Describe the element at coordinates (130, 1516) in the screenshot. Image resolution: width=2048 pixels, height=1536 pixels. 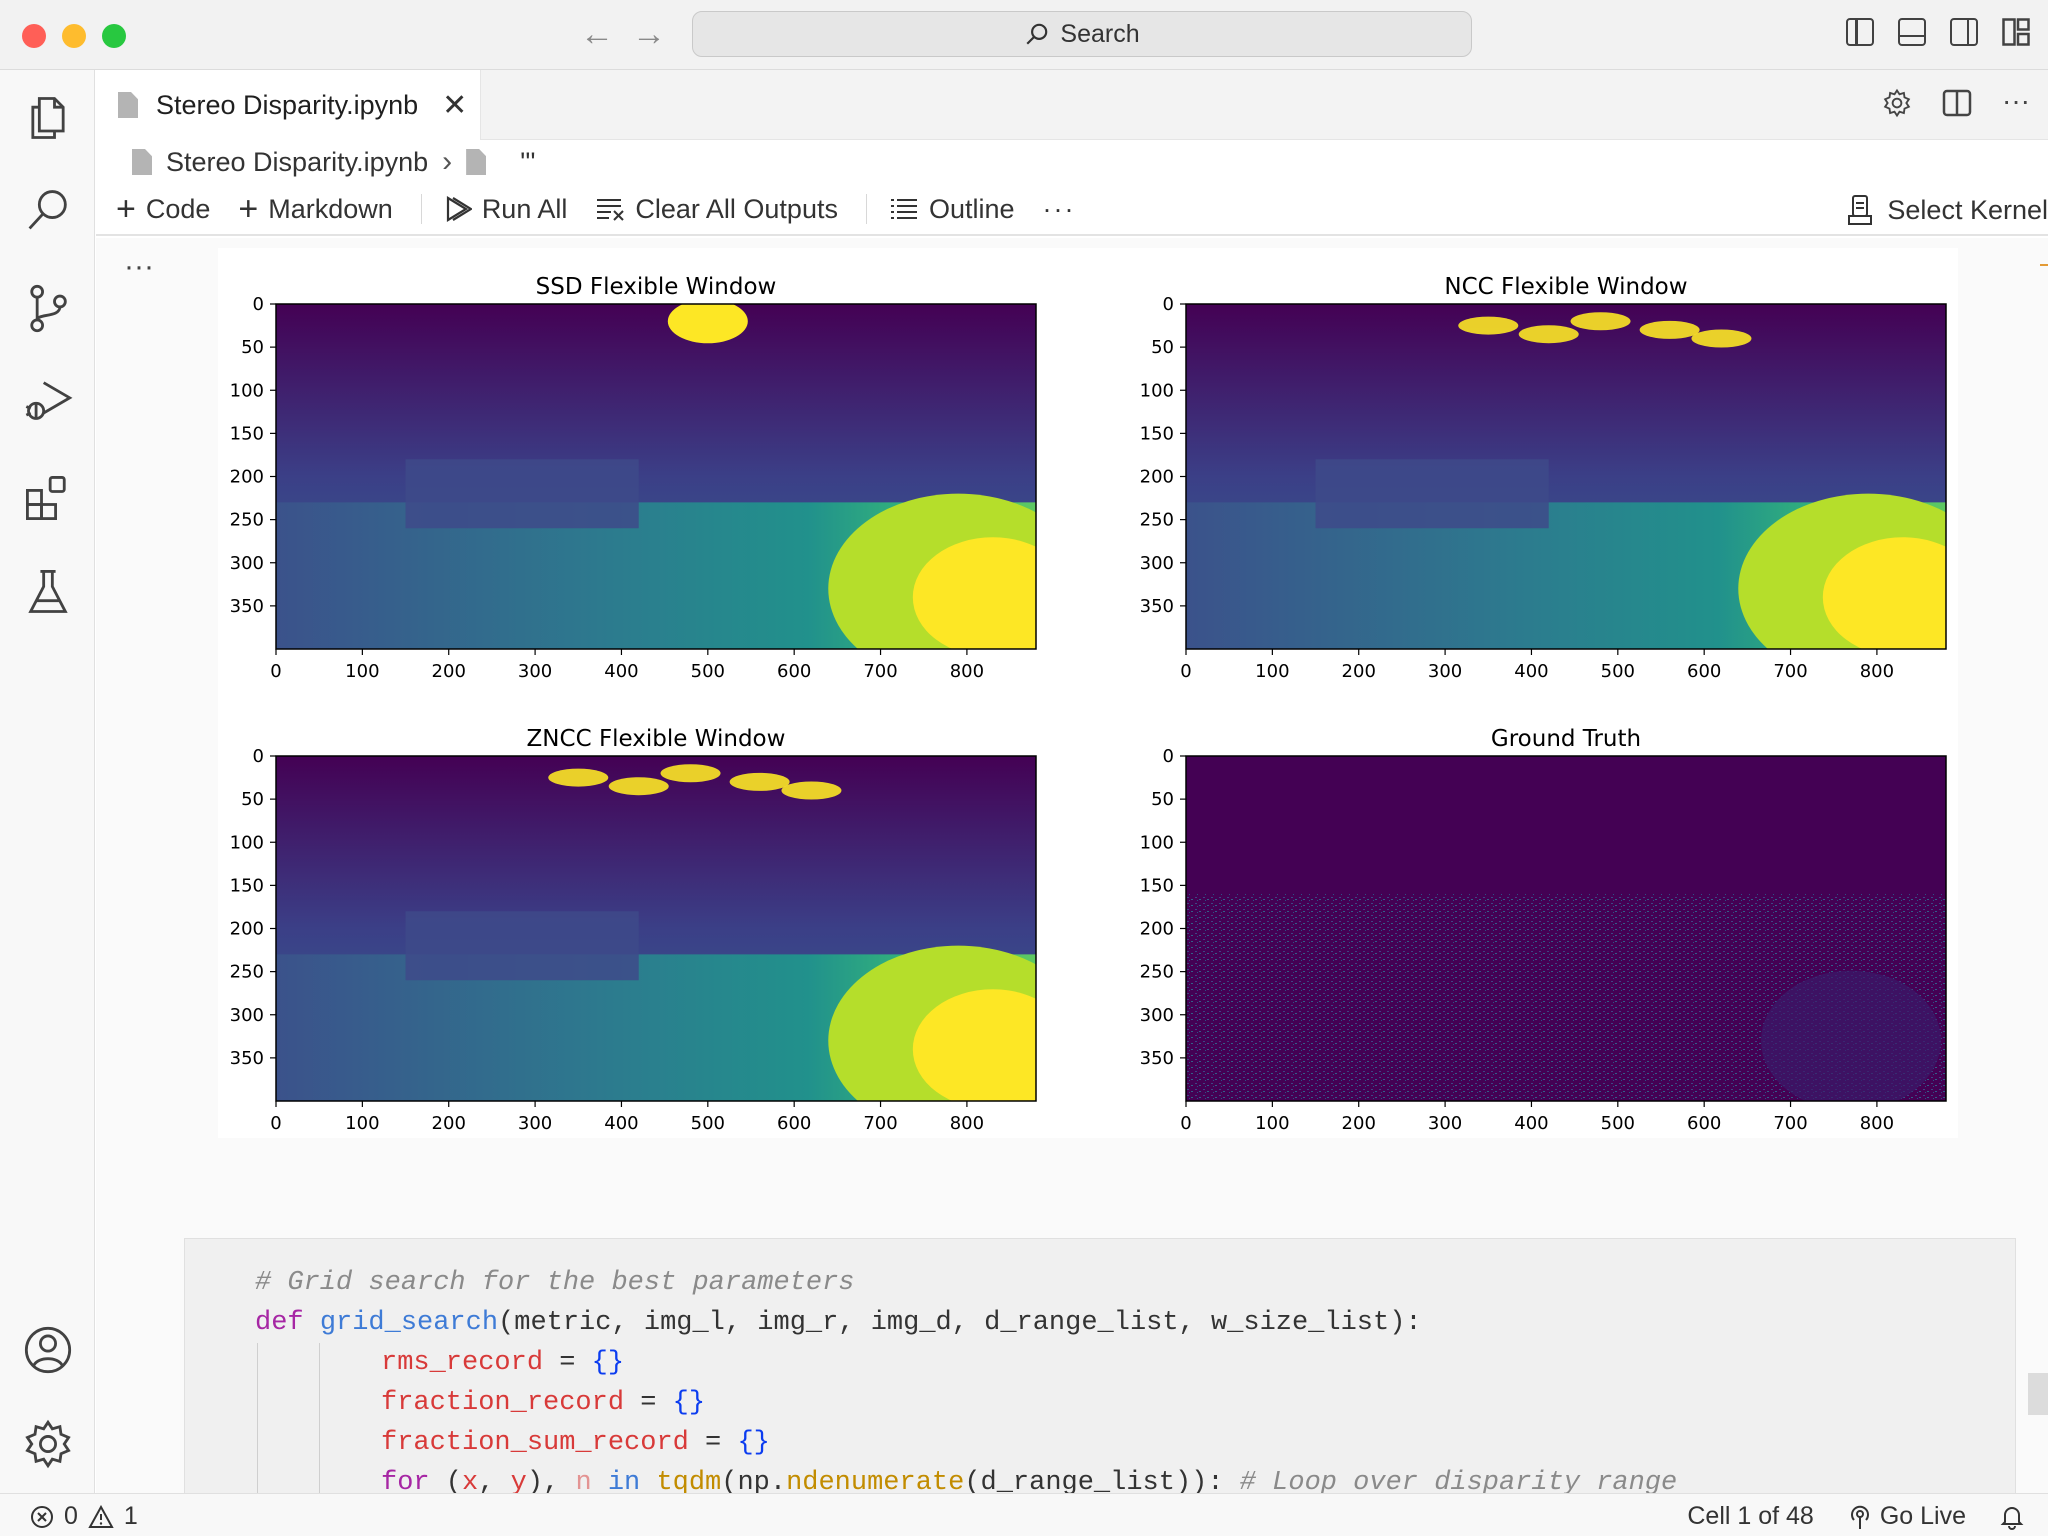
I see `warning-count: 1` at that location.